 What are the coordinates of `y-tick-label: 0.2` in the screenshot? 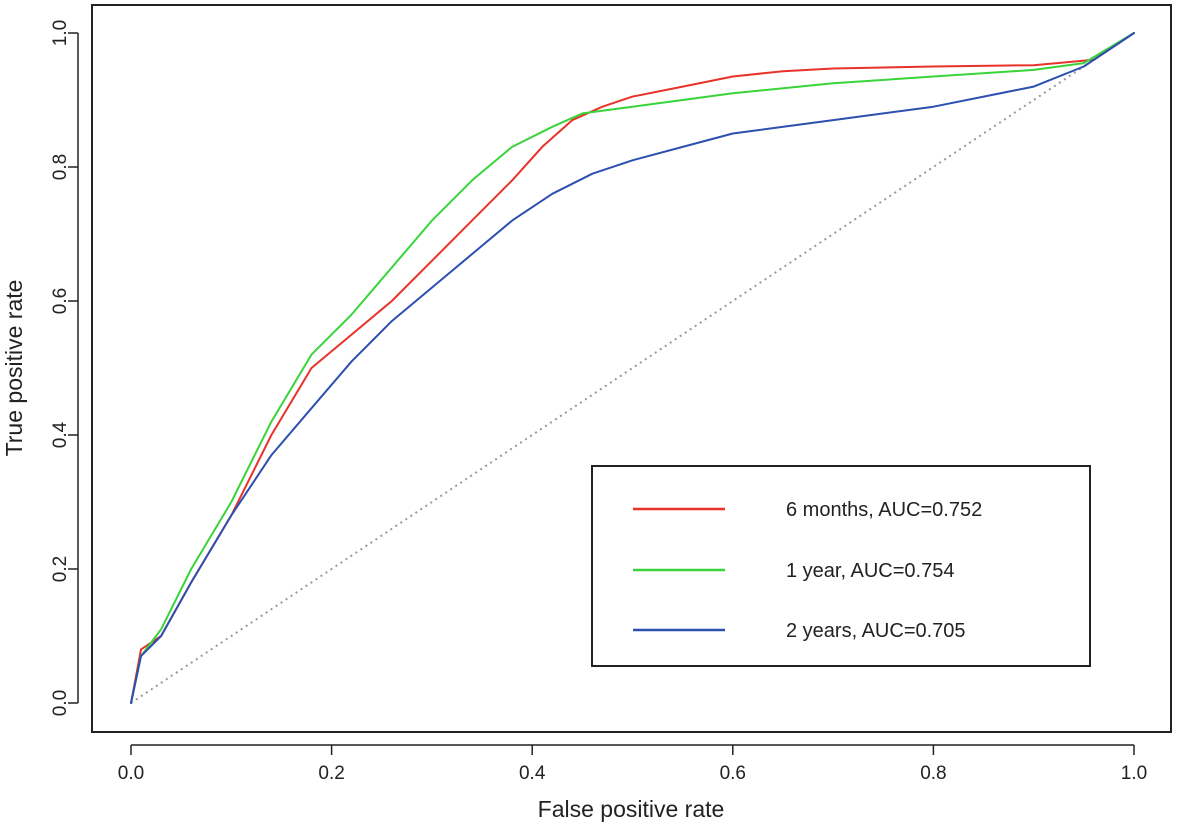 It's located at (60, 569).